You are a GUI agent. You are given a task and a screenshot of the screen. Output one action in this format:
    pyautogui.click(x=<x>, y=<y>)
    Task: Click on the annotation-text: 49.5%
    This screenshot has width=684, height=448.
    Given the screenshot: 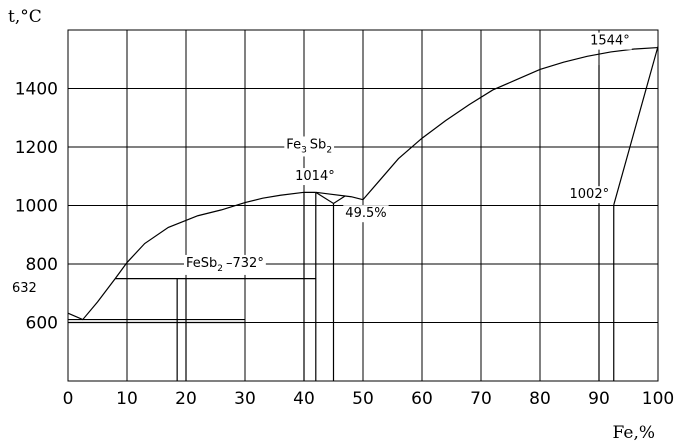 What is the action you would take?
    pyautogui.click(x=365, y=213)
    